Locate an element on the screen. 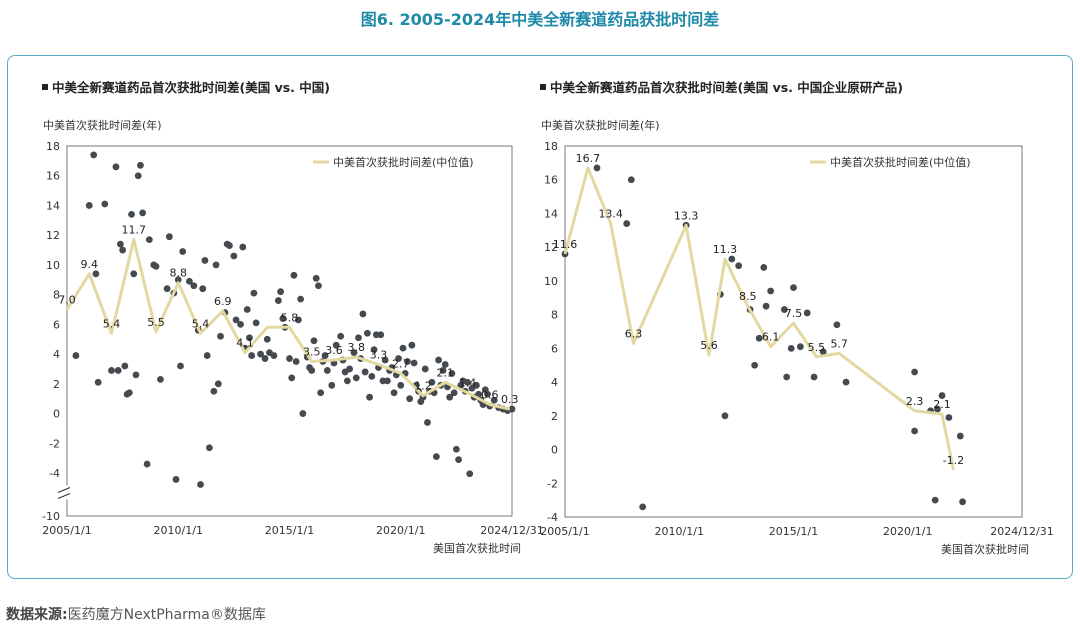  median-data-label: 2.7 is located at coordinates (401, 363).